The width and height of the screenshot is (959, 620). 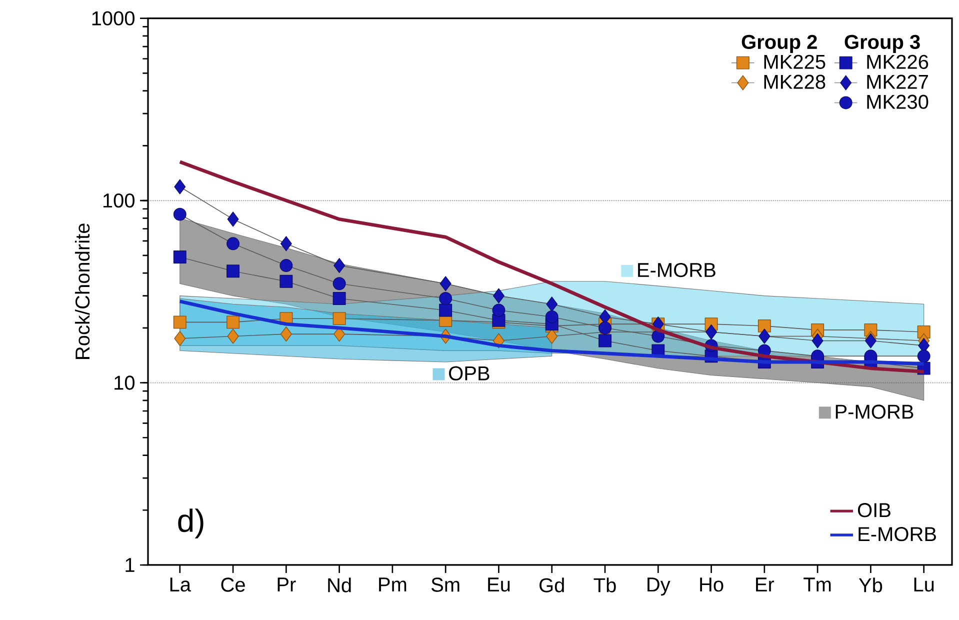 What do you see at coordinates (765, 585) in the screenshot?
I see `x-tick-label: Er` at bounding box center [765, 585].